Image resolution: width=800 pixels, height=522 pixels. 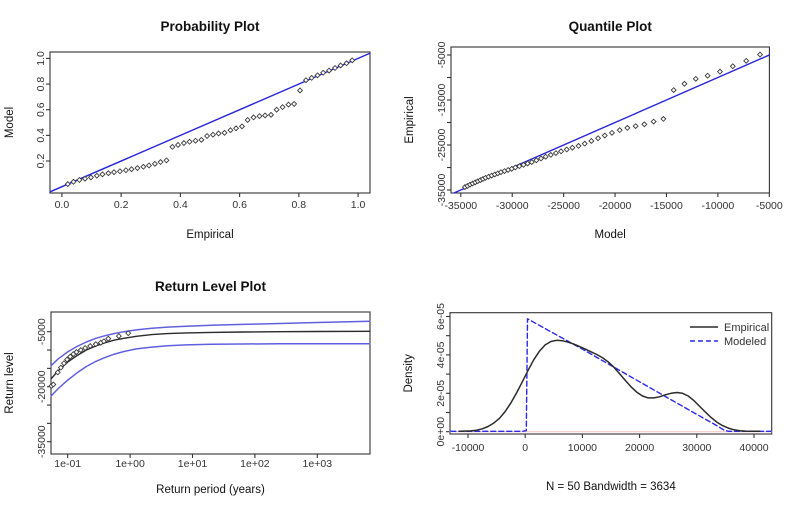 What do you see at coordinates (745, 342) in the screenshot?
I see `legend-label: Modeled` at bounding box center [745, 342].